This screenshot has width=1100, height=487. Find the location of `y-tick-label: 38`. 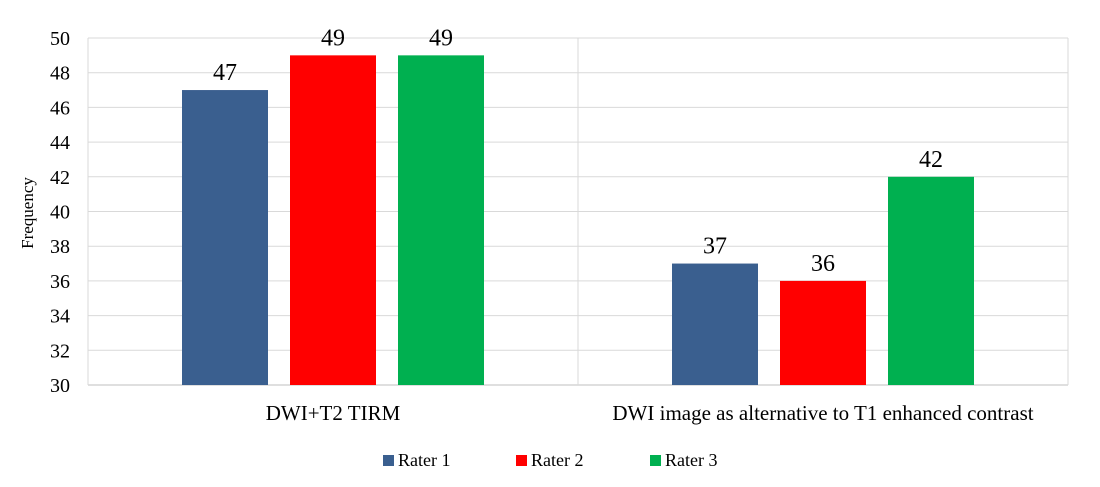

y-tick-label: 38 is located at coordinates (60, 247).